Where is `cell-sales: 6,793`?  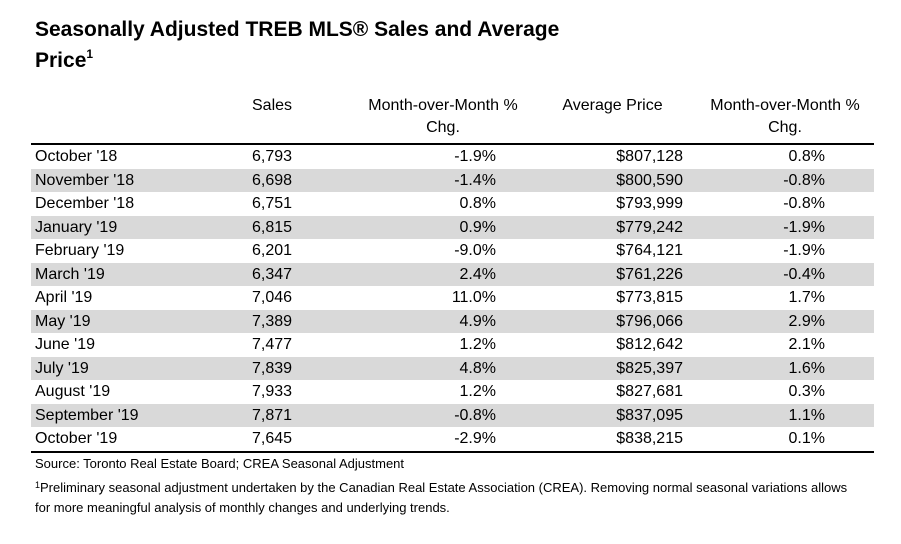 cell-sales: 6,793 is located at coordinates (272, 156).